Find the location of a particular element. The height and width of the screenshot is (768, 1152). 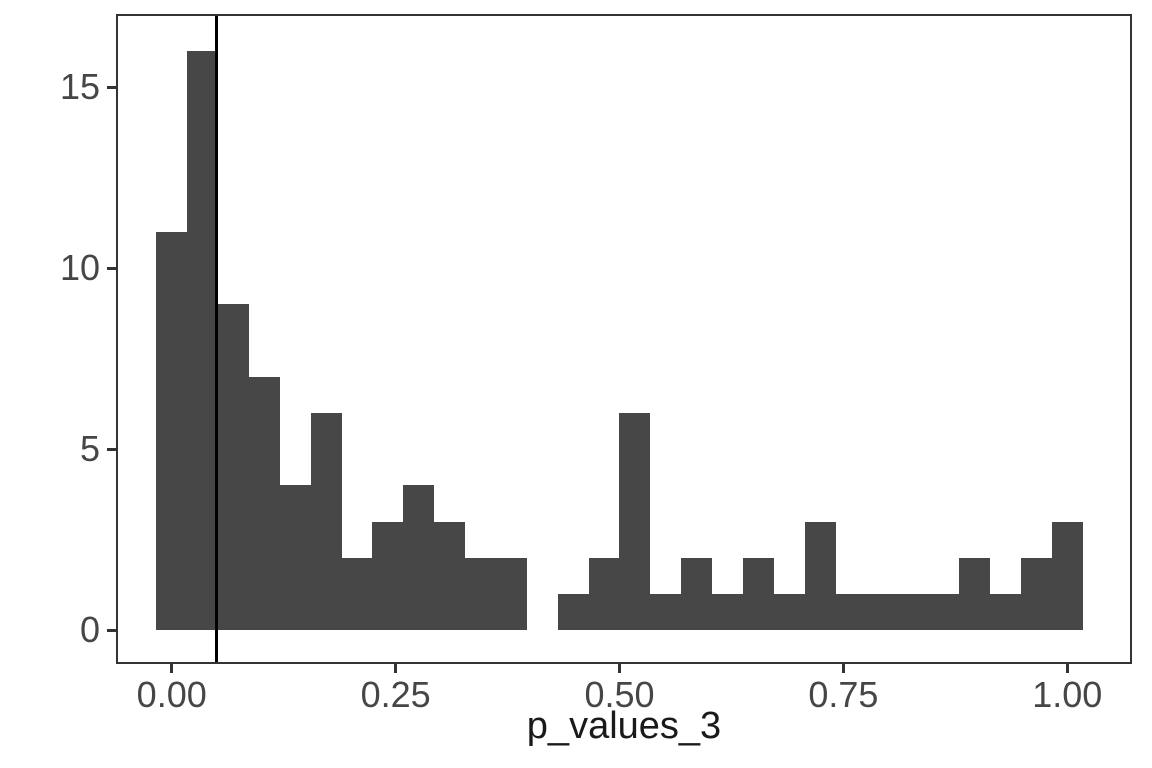

x-tick-label: 0.50 is located at coordinates (619, 694).